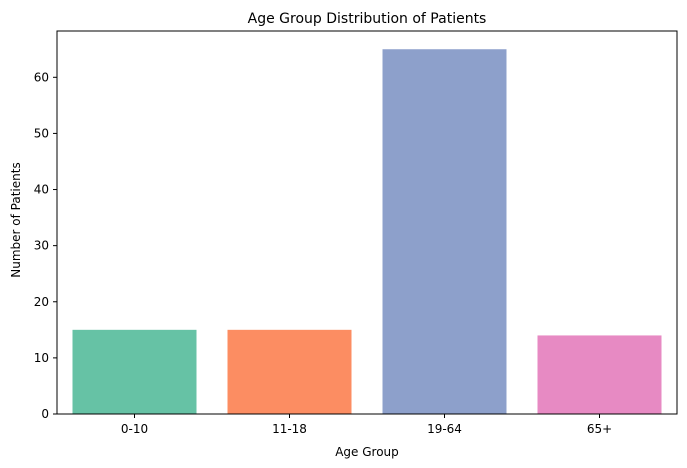 This screenshot has height=468, width=687. What do you see at coordinates (45, 414) in the screenshot?
I see `y-tick-label: 0` at bounding box center [45, 414].